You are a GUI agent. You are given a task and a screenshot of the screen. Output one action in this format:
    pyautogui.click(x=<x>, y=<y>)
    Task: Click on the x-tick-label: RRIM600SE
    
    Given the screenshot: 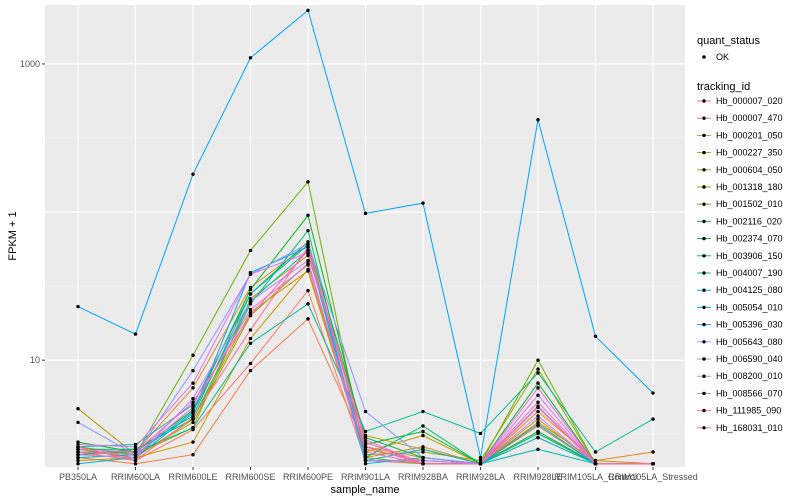 What is the action you would take?
    pyautogui.click(x=250, y=477)
    